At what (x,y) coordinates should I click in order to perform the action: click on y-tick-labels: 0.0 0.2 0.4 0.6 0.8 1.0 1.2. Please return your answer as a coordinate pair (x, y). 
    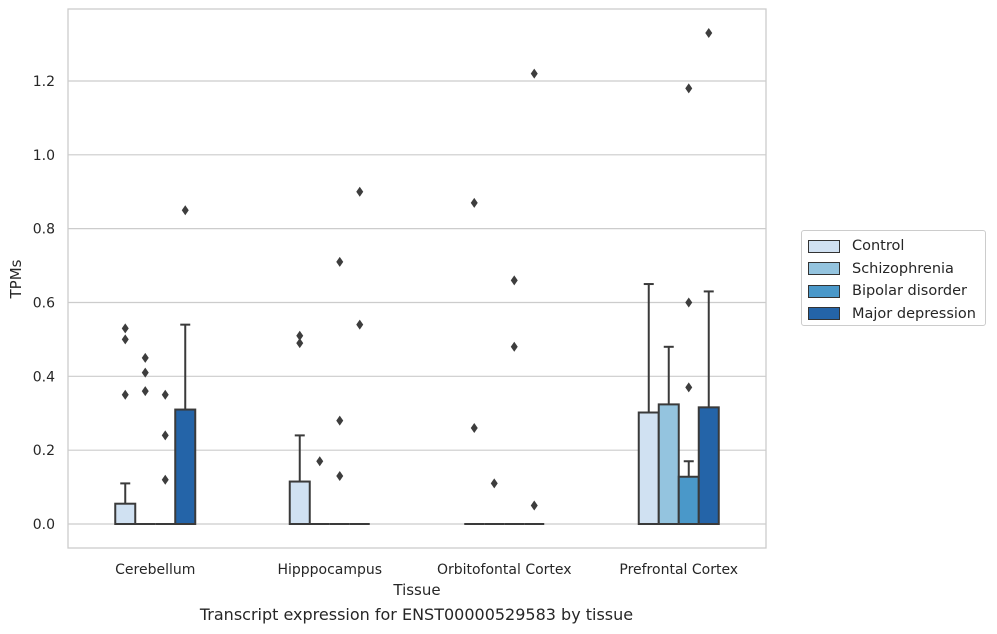
    Looking at the image, I should click on (44, 303).